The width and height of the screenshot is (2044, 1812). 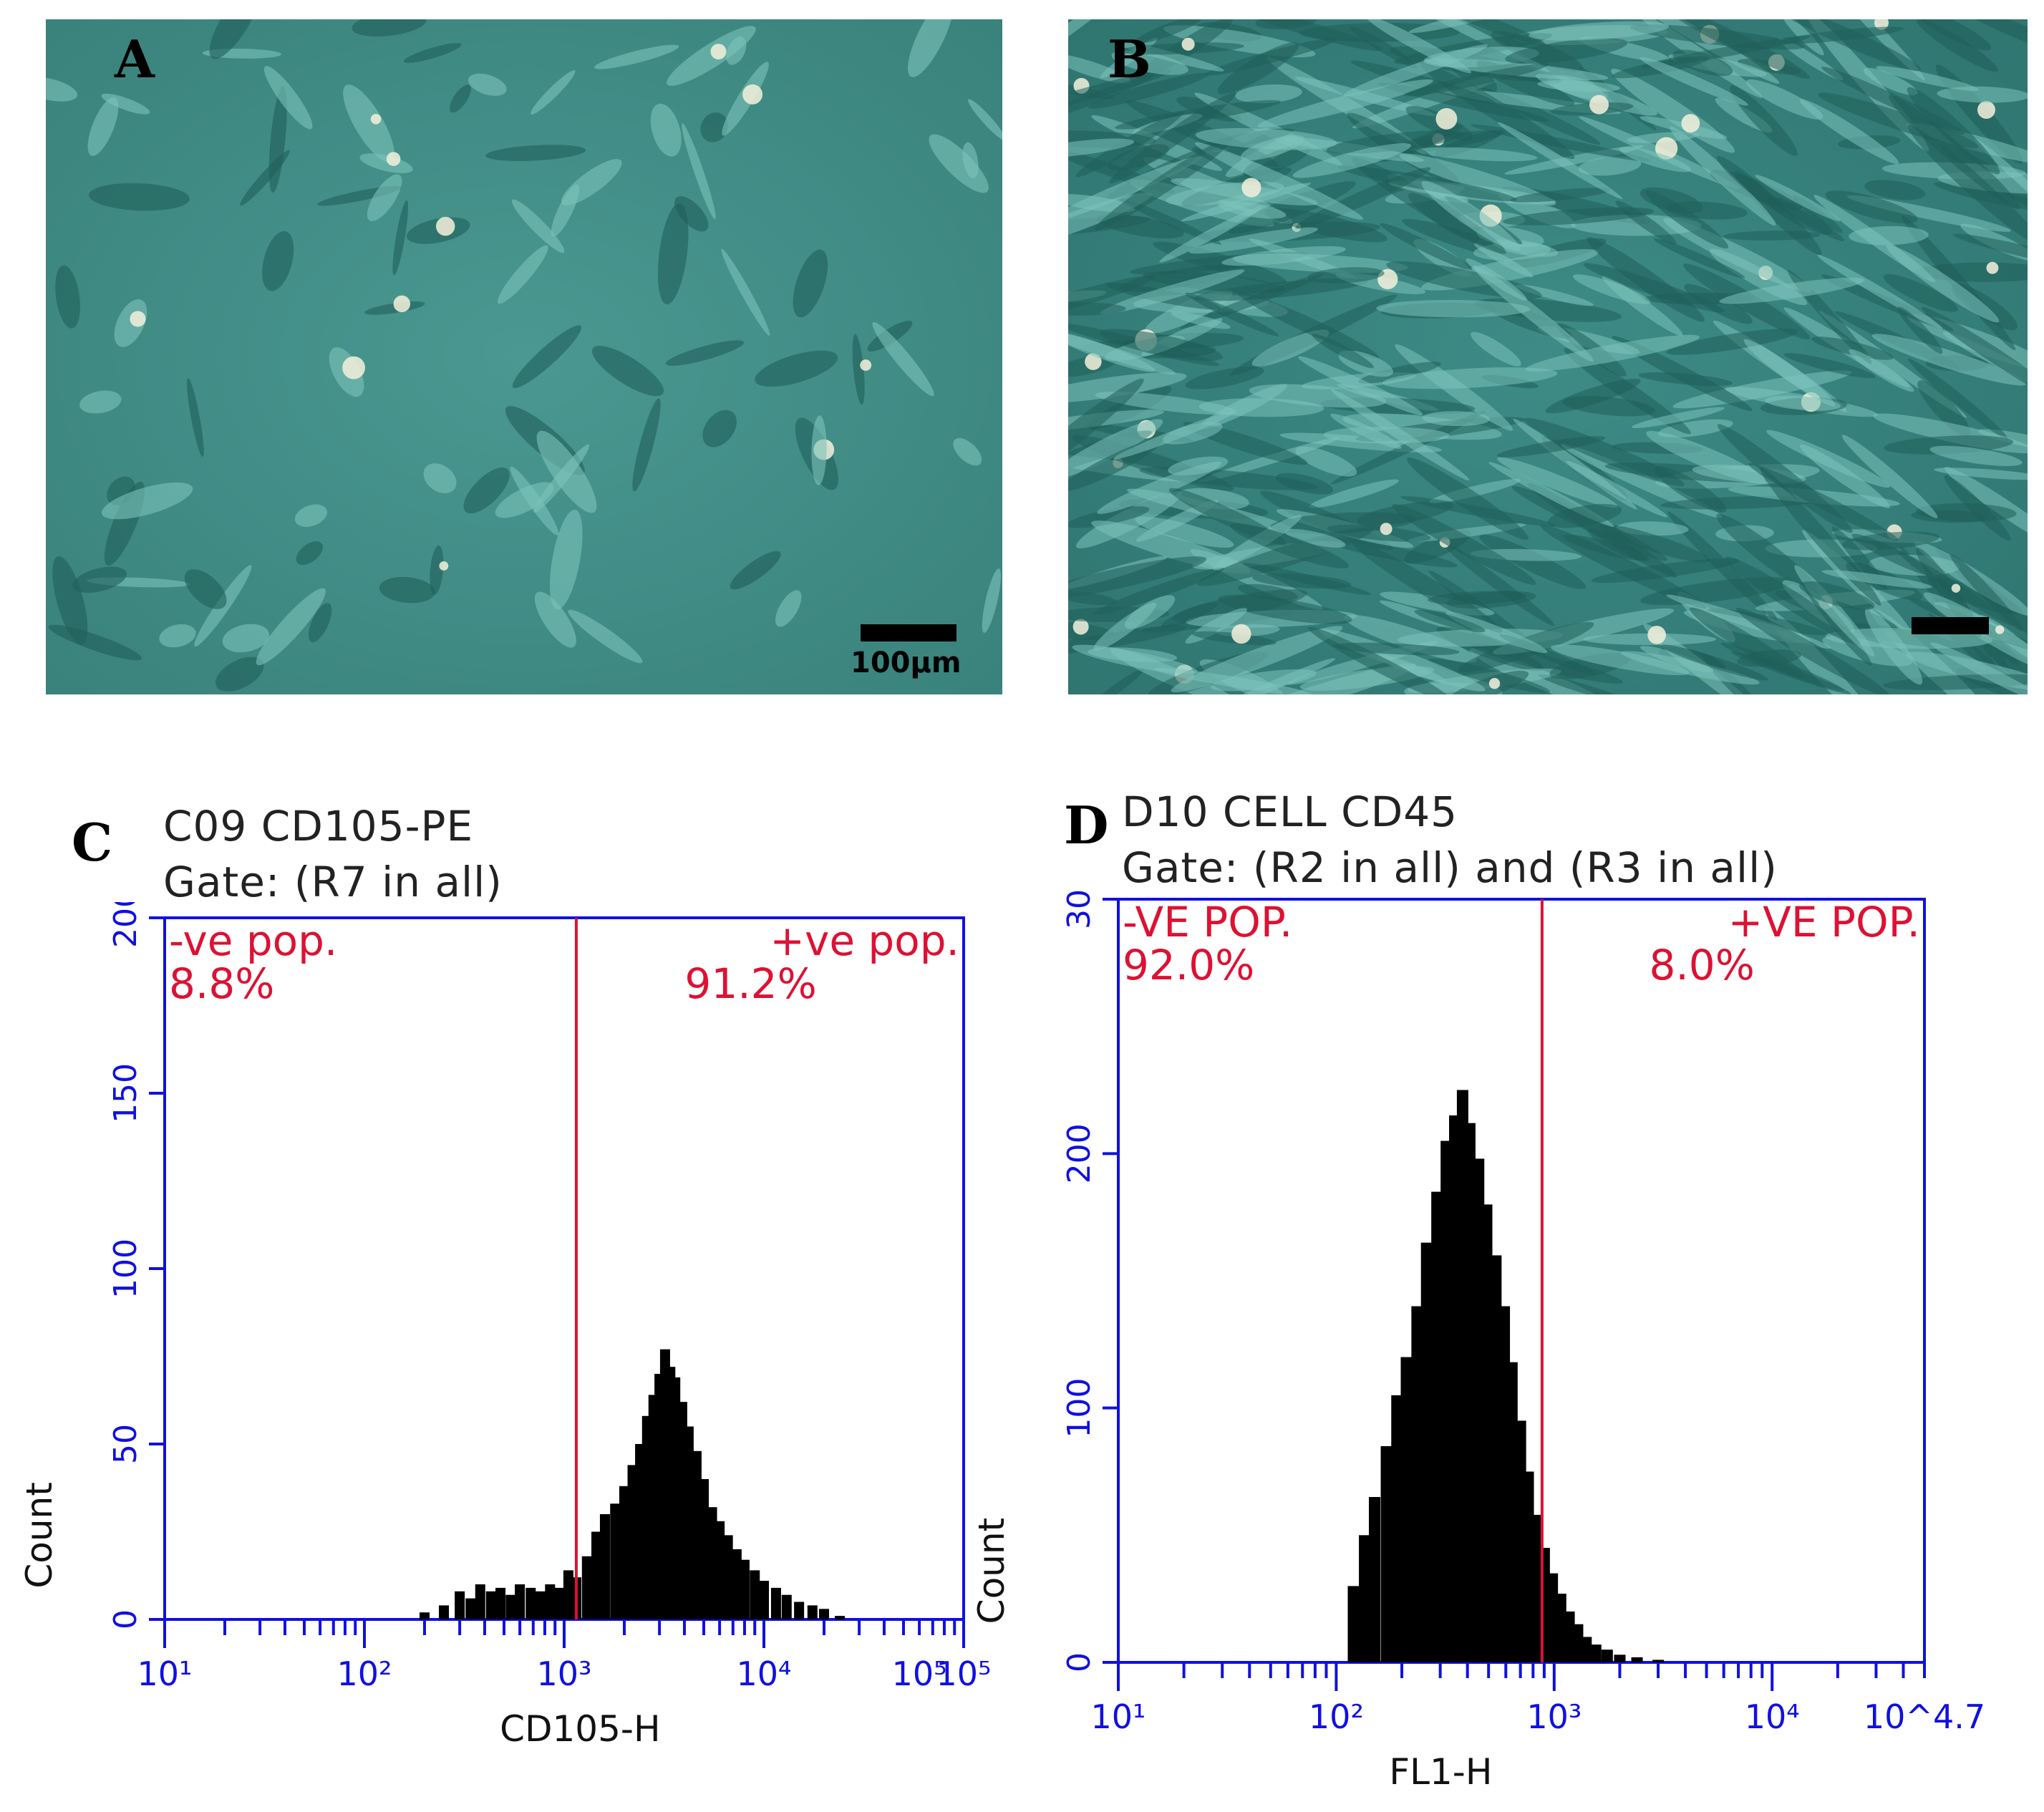 I want to click on panel-letter-a: A, so click(x=135, y=59).